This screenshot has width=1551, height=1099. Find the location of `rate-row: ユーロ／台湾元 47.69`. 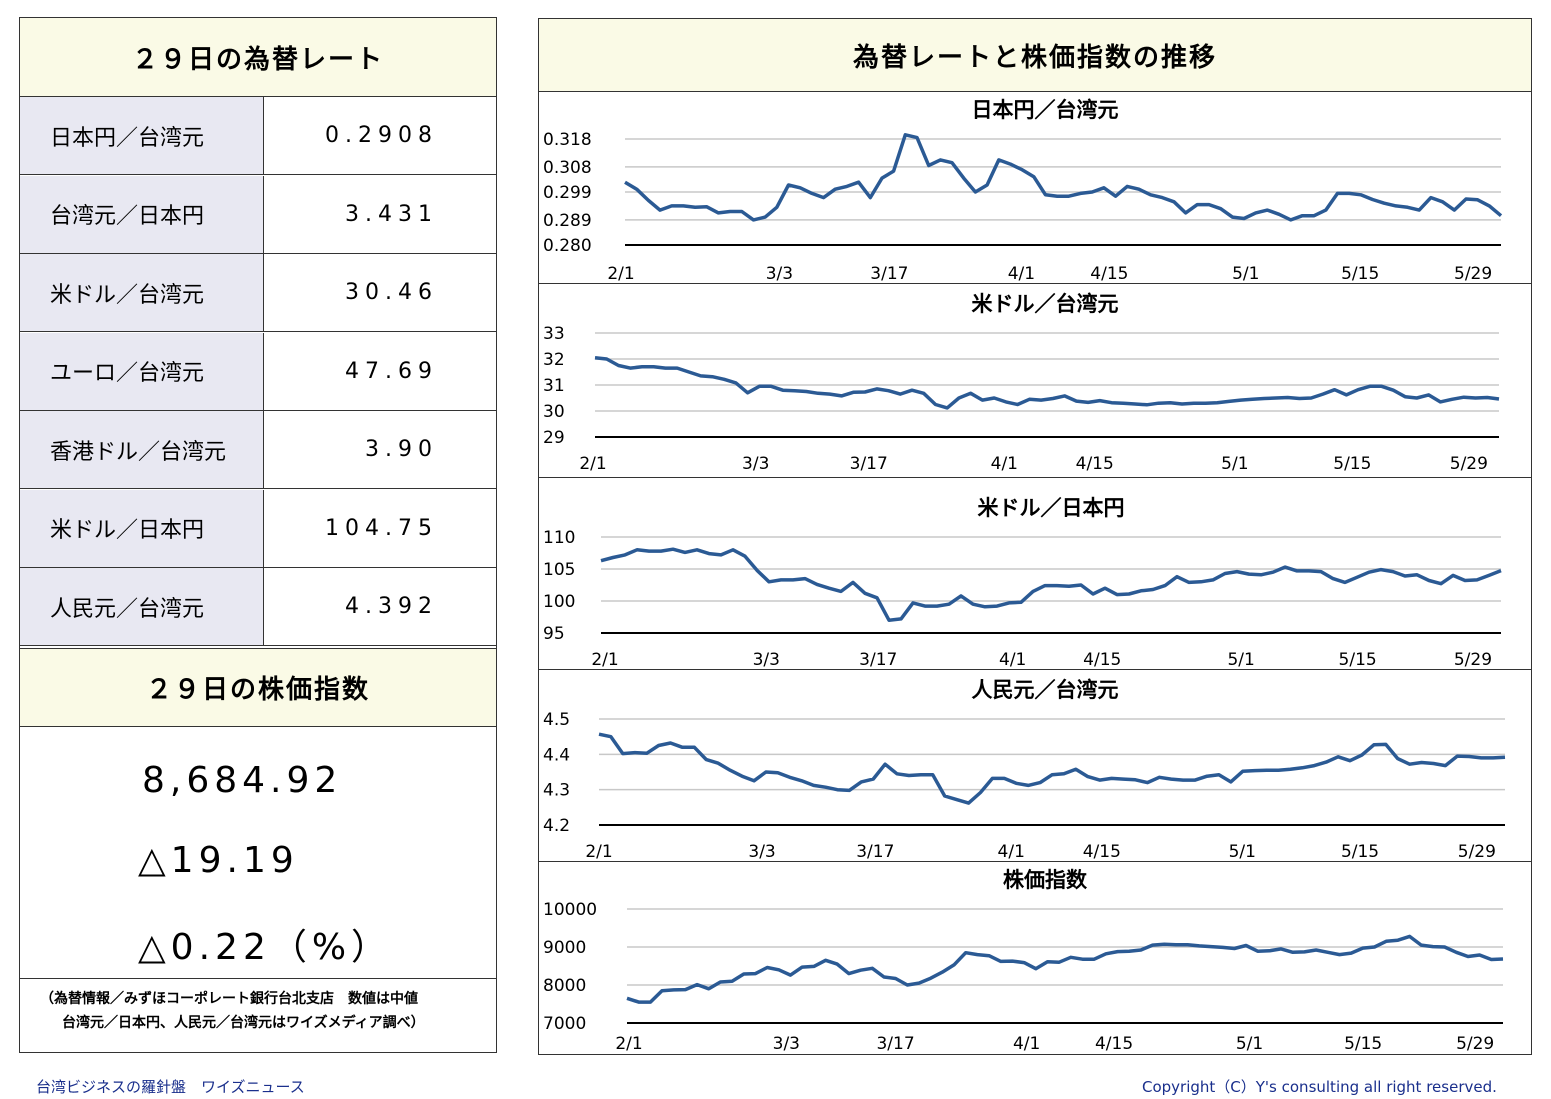

rate-row: ユーロ／台湾元 47.69 is located at coordinates (258, 371).